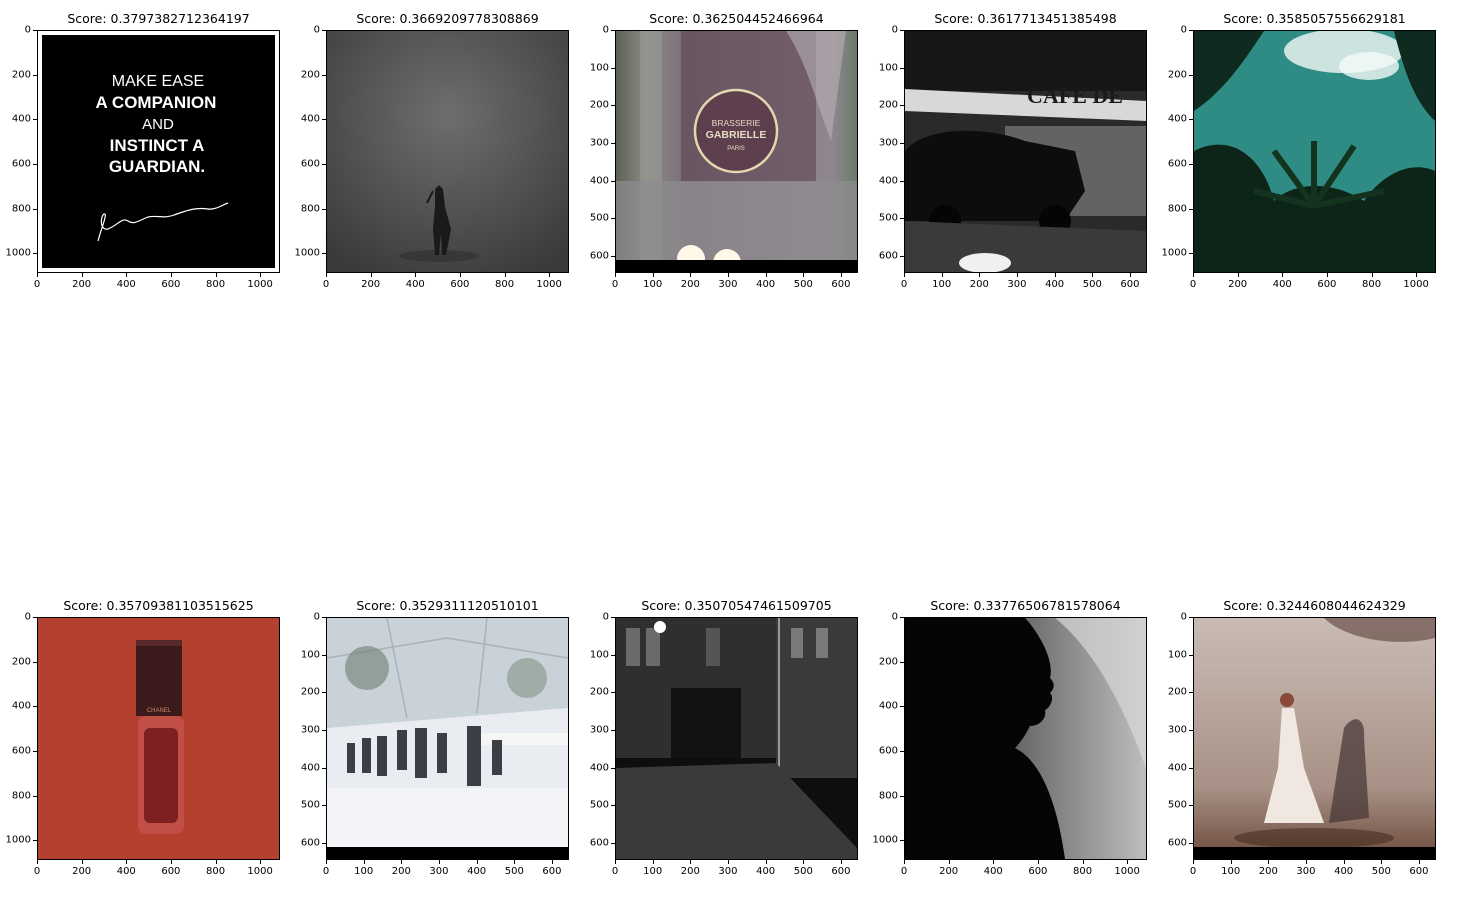 This screenshot has height=900, width=1458. I want to click on image-axes: CHANEL, so click(158, 738).